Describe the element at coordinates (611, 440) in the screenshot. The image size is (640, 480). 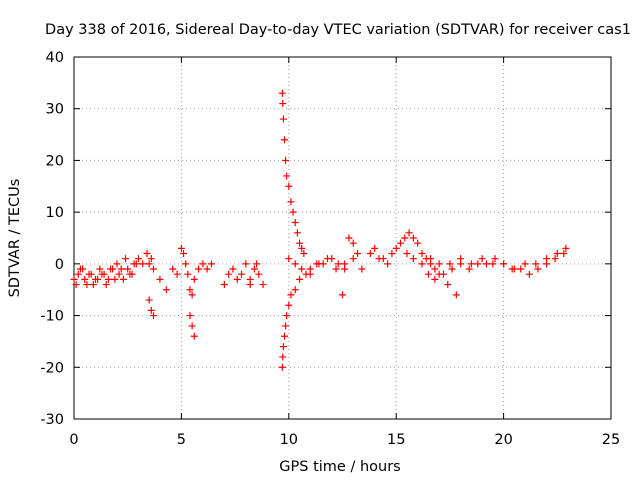
I see `x-tick-label: 25` at that location.